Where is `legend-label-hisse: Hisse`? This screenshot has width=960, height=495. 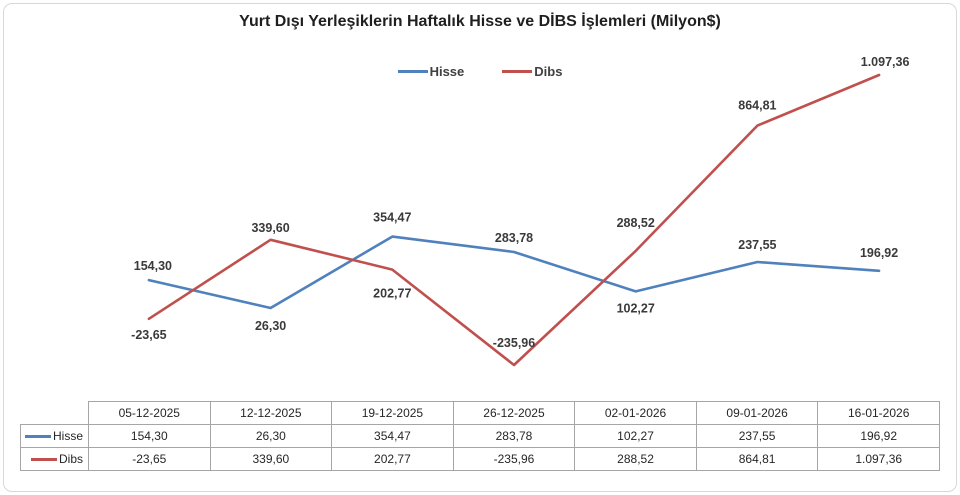 legend-label-hisse: Hisse is located at coordinates (447, 71).